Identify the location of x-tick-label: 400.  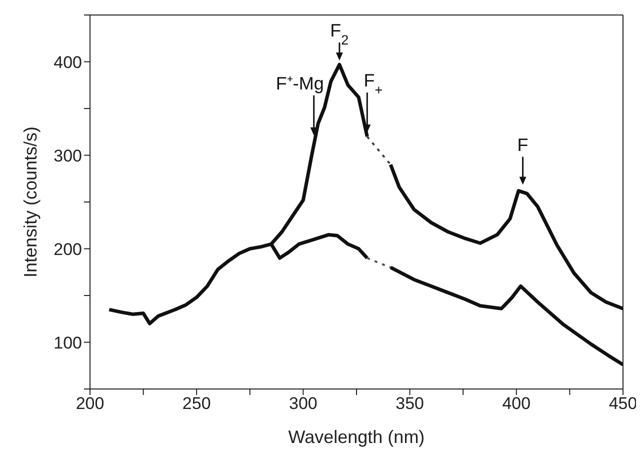
(516, 404).